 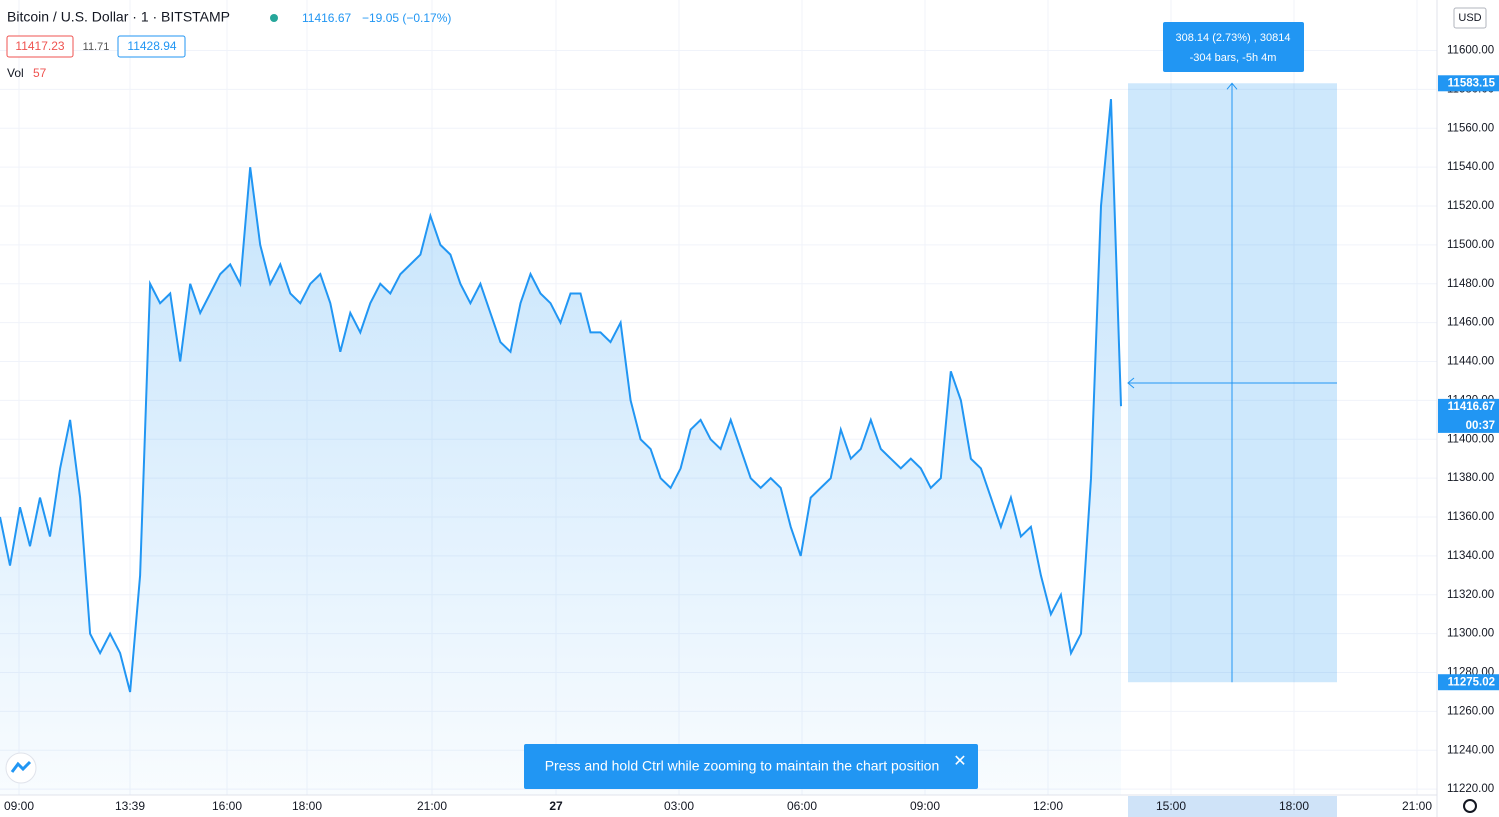 What do you see at coordinates (96, 47) in the screenshot?
I see `spread: 11.71` at bounding box center [96, 47].